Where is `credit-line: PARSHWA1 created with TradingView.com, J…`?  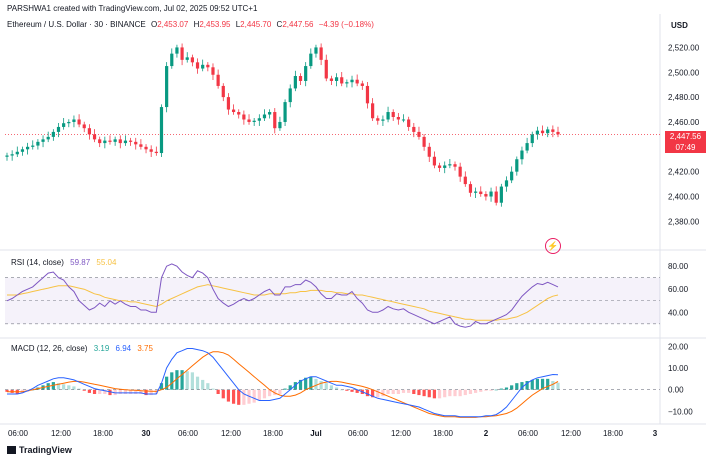 credit-line: PARSHWA1 created with TradingView.com, J… is located at coordinates (132, 8).